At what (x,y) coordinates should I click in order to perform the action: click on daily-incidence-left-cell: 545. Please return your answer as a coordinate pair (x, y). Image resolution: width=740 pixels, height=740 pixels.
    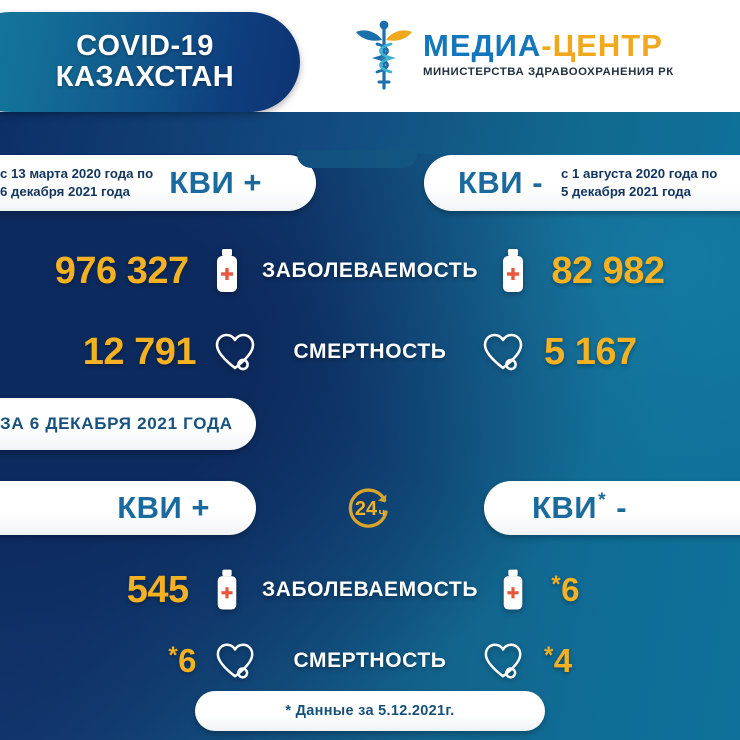
    Looking at the image, I should click on (96, 590).